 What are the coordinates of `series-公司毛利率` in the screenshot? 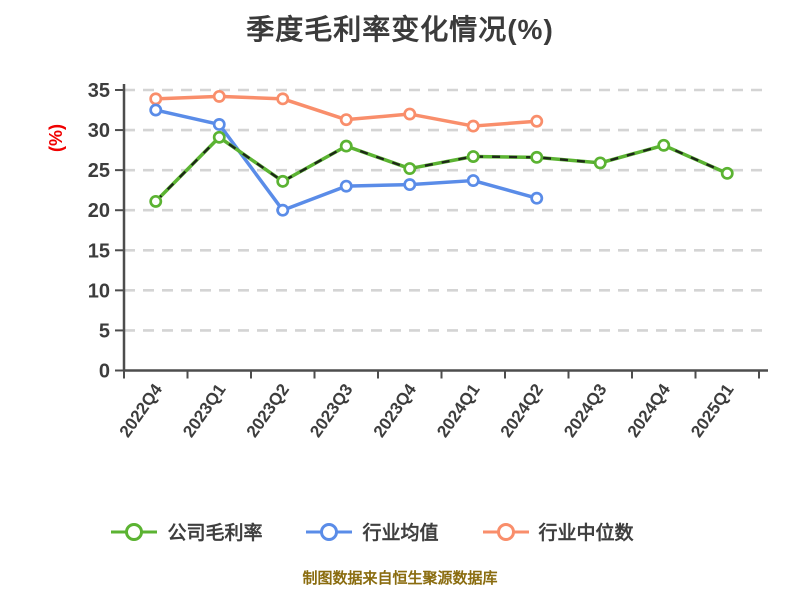 It's located at (441, 169).